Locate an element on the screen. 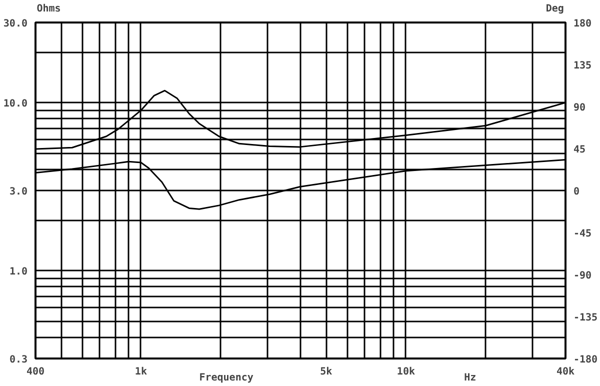 The width and height of the screenshot is (600, 386). text: Hz is located at coordinates (470, 378).